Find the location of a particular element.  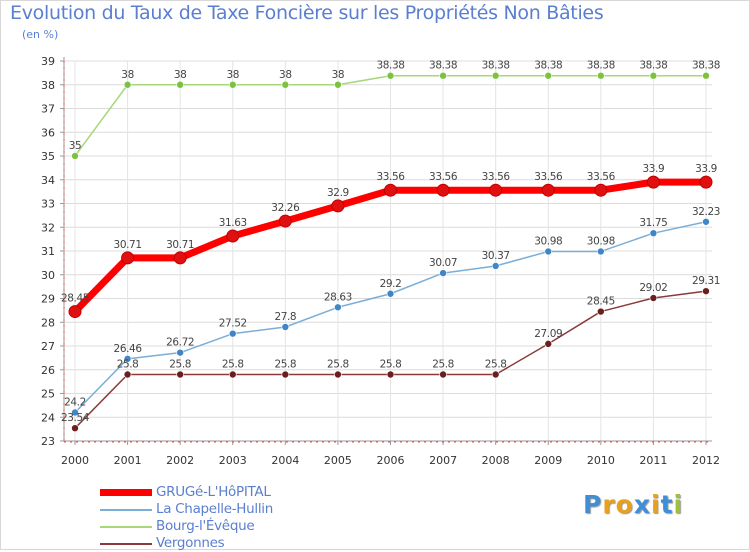

logo-letter: x is located at coordinates (642, 504).